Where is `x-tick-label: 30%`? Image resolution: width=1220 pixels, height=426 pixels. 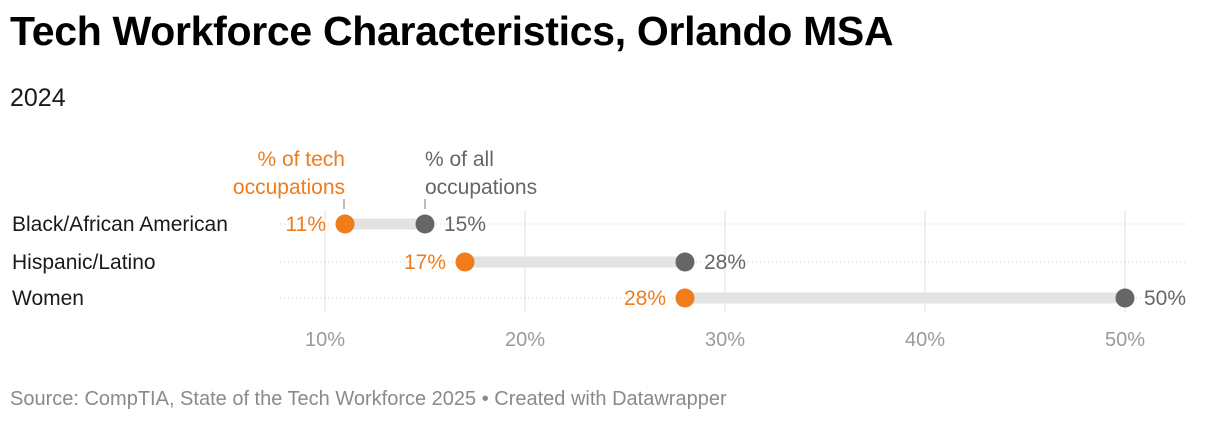 x-tick-label: 30% is located at coordinates (725, 340).